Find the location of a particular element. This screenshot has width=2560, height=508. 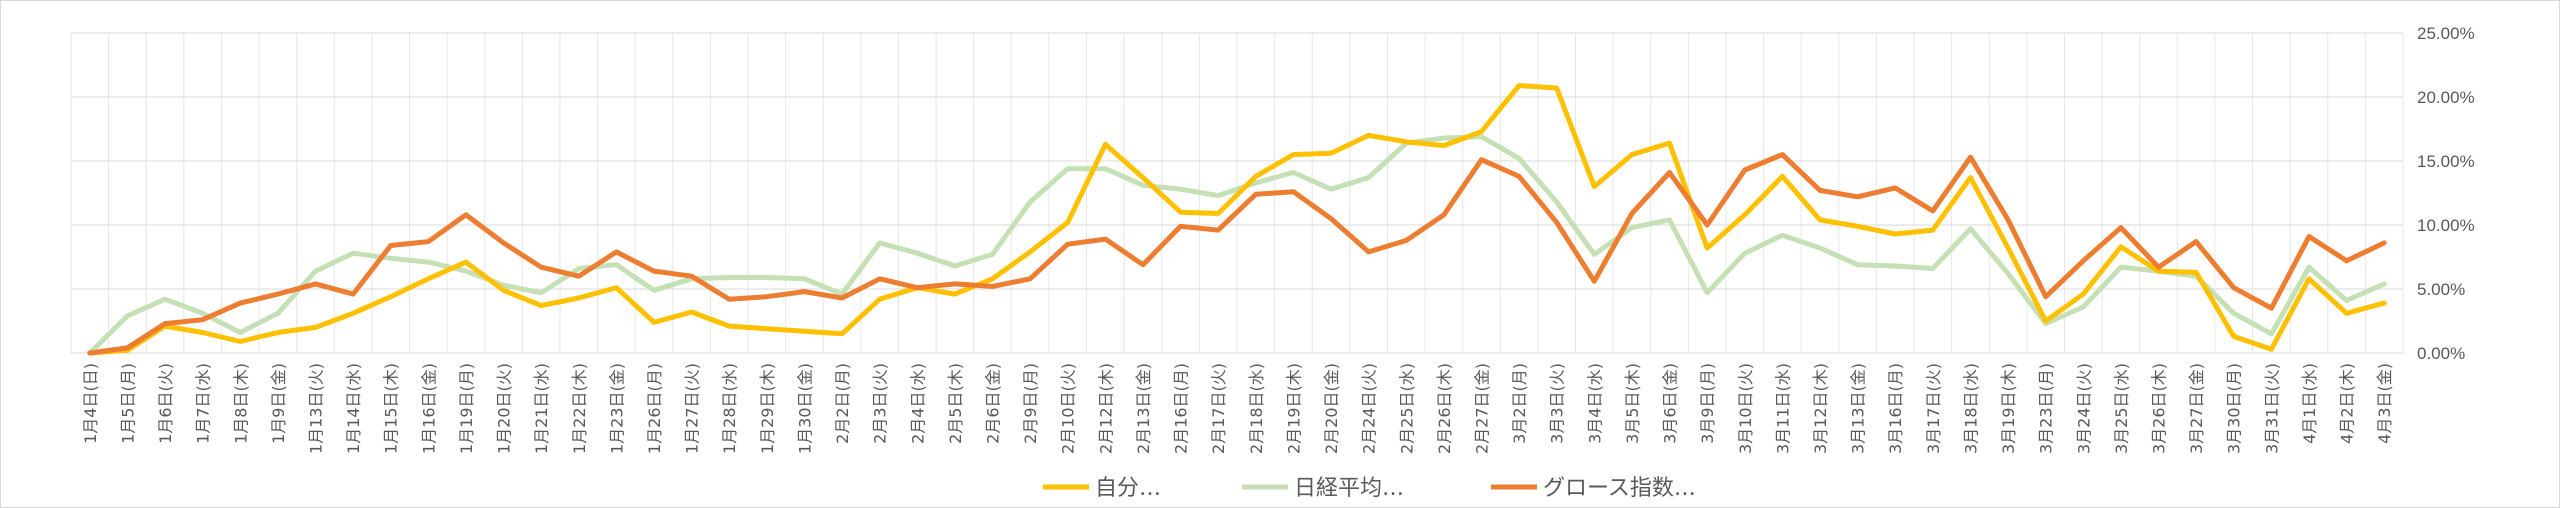

x-tick-label: 3月27日(金) is located at coordinates (2196, 408).